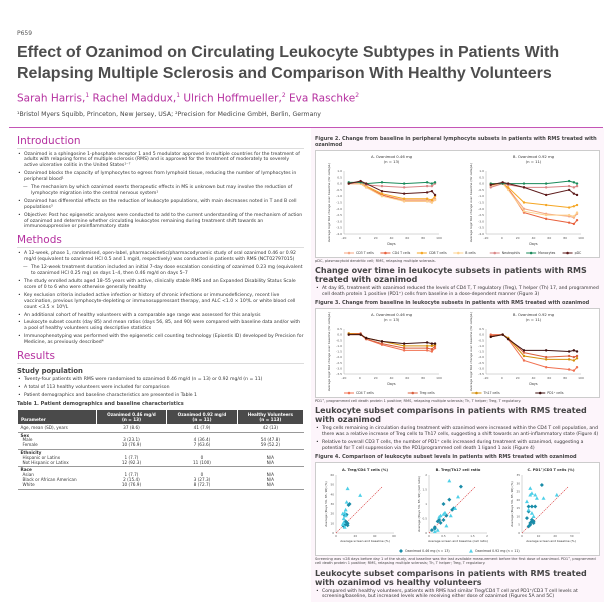 This screenshot has height=602, width=612. What do you see at coordinates (551, 541) in the screenshot?
I see `x-axis-label: Average screen and baseline (%)` at bounding box center [551, 541].